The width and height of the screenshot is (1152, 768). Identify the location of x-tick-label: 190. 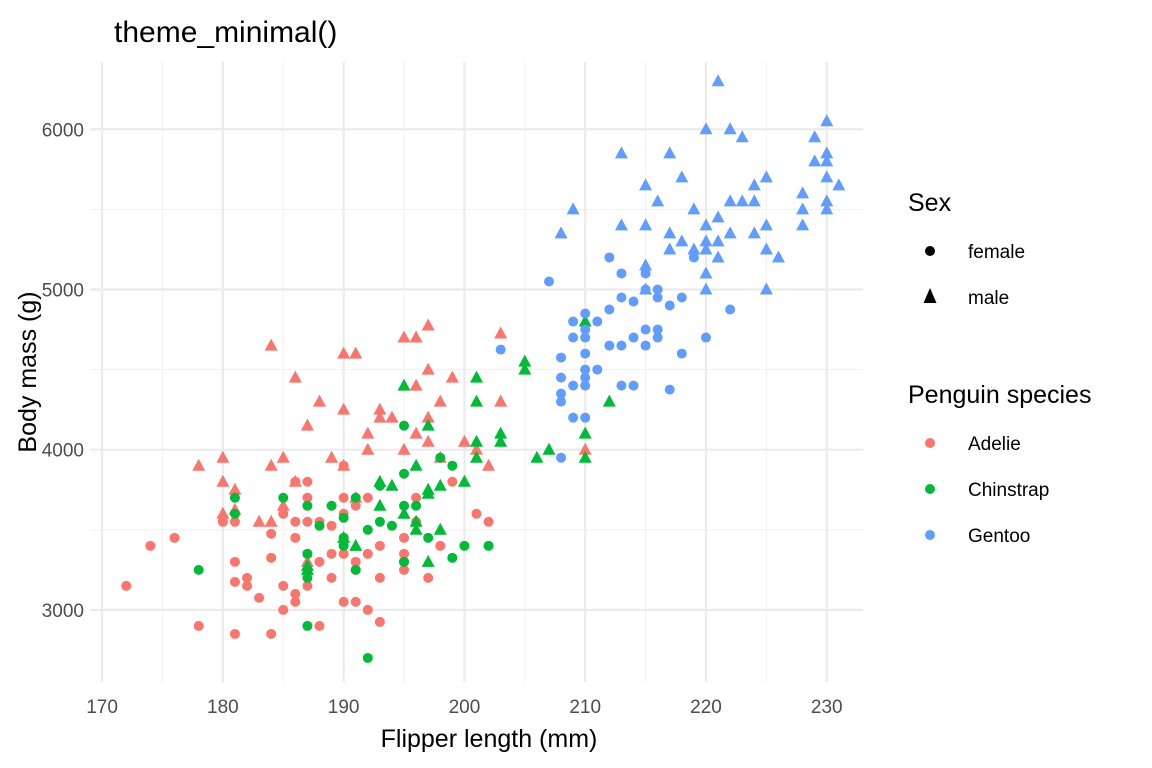
(344, 707).